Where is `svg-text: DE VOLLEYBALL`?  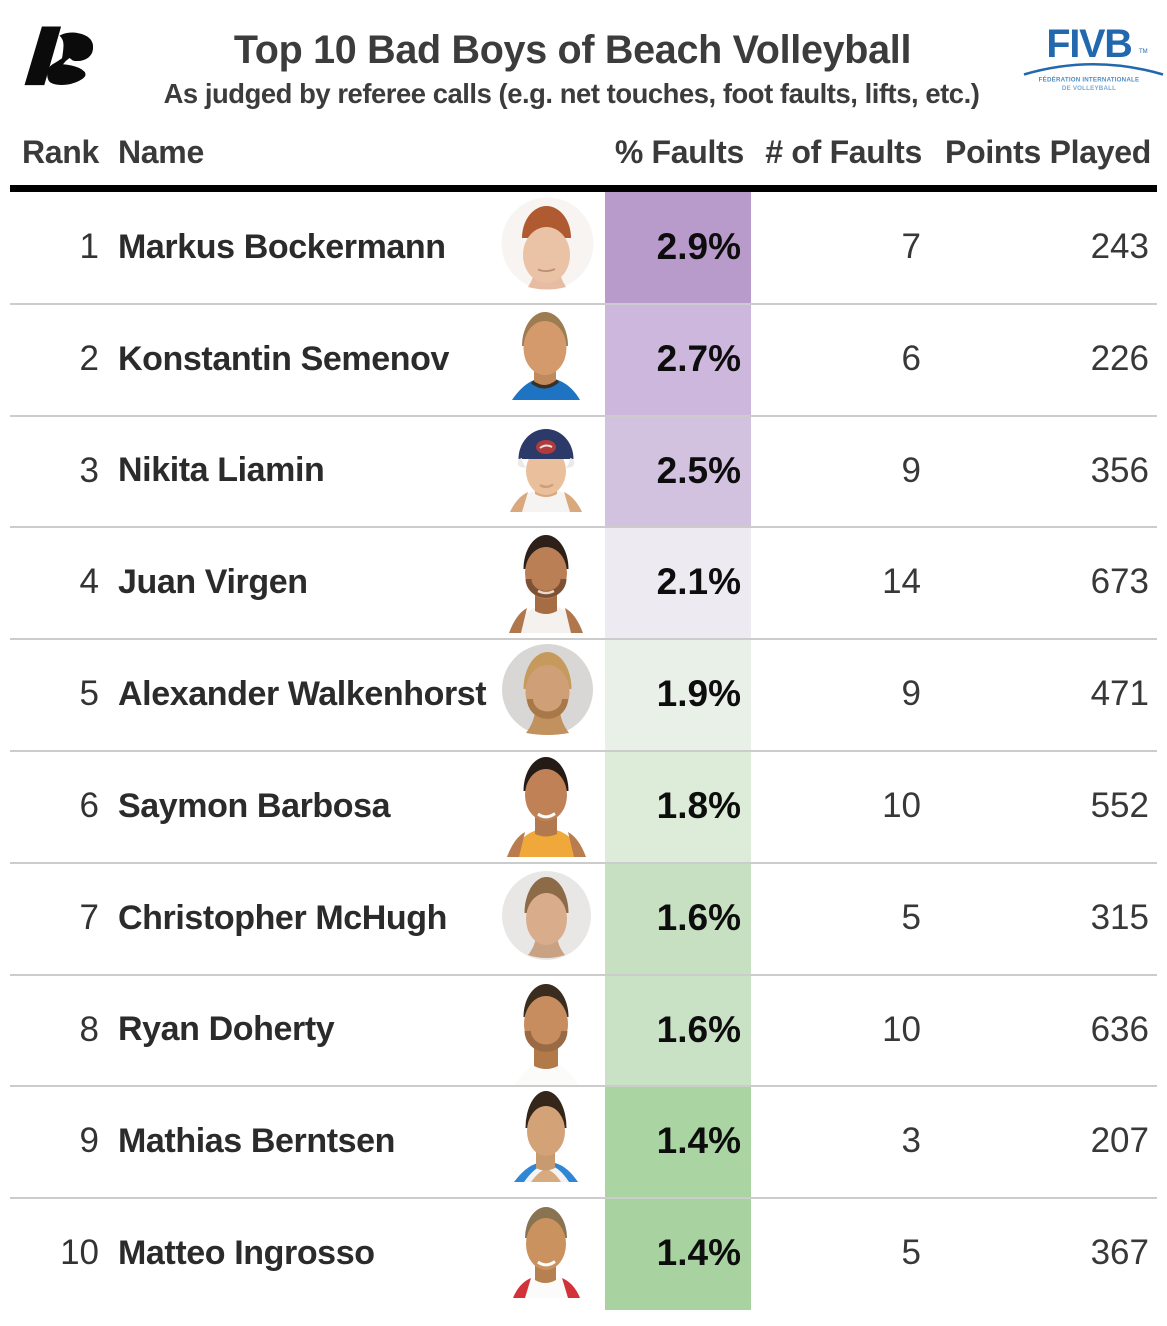 svg-text: DE VOLLEYBALL is located at coordinates (1089, 88).